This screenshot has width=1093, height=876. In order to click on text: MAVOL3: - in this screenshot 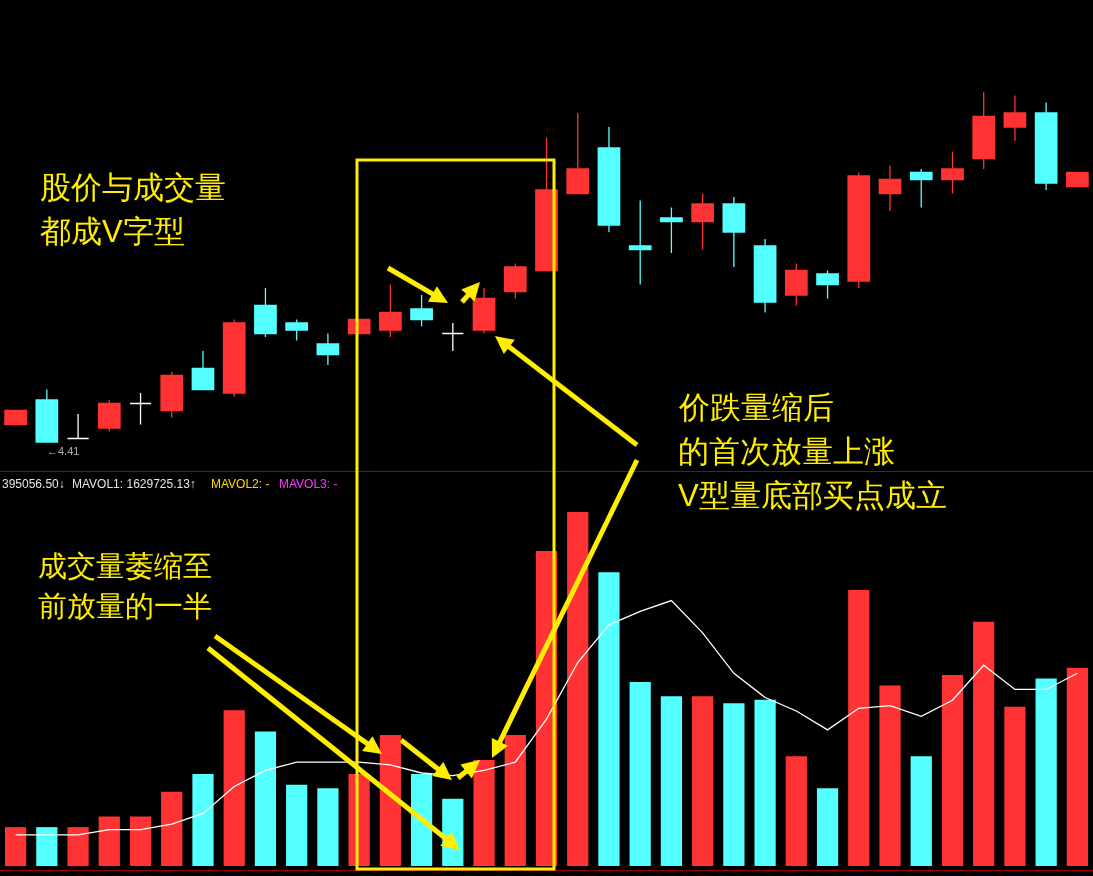, I will do `click(308, 484)`.